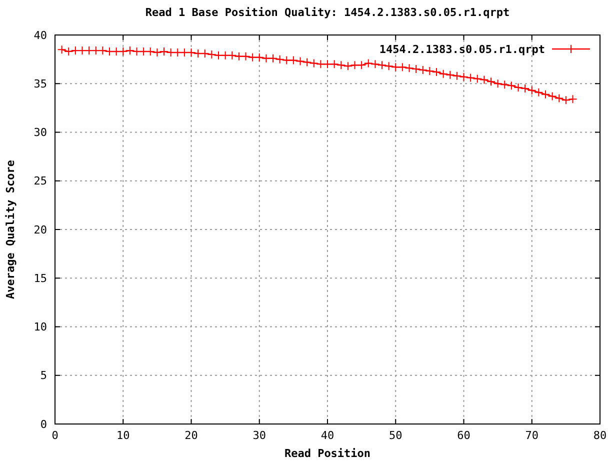 The width and height of the screenshot is (608, 463). Describe the element at coordinates (600, 435) in the screenshot. I see `x-tick-label: 80` at that location.